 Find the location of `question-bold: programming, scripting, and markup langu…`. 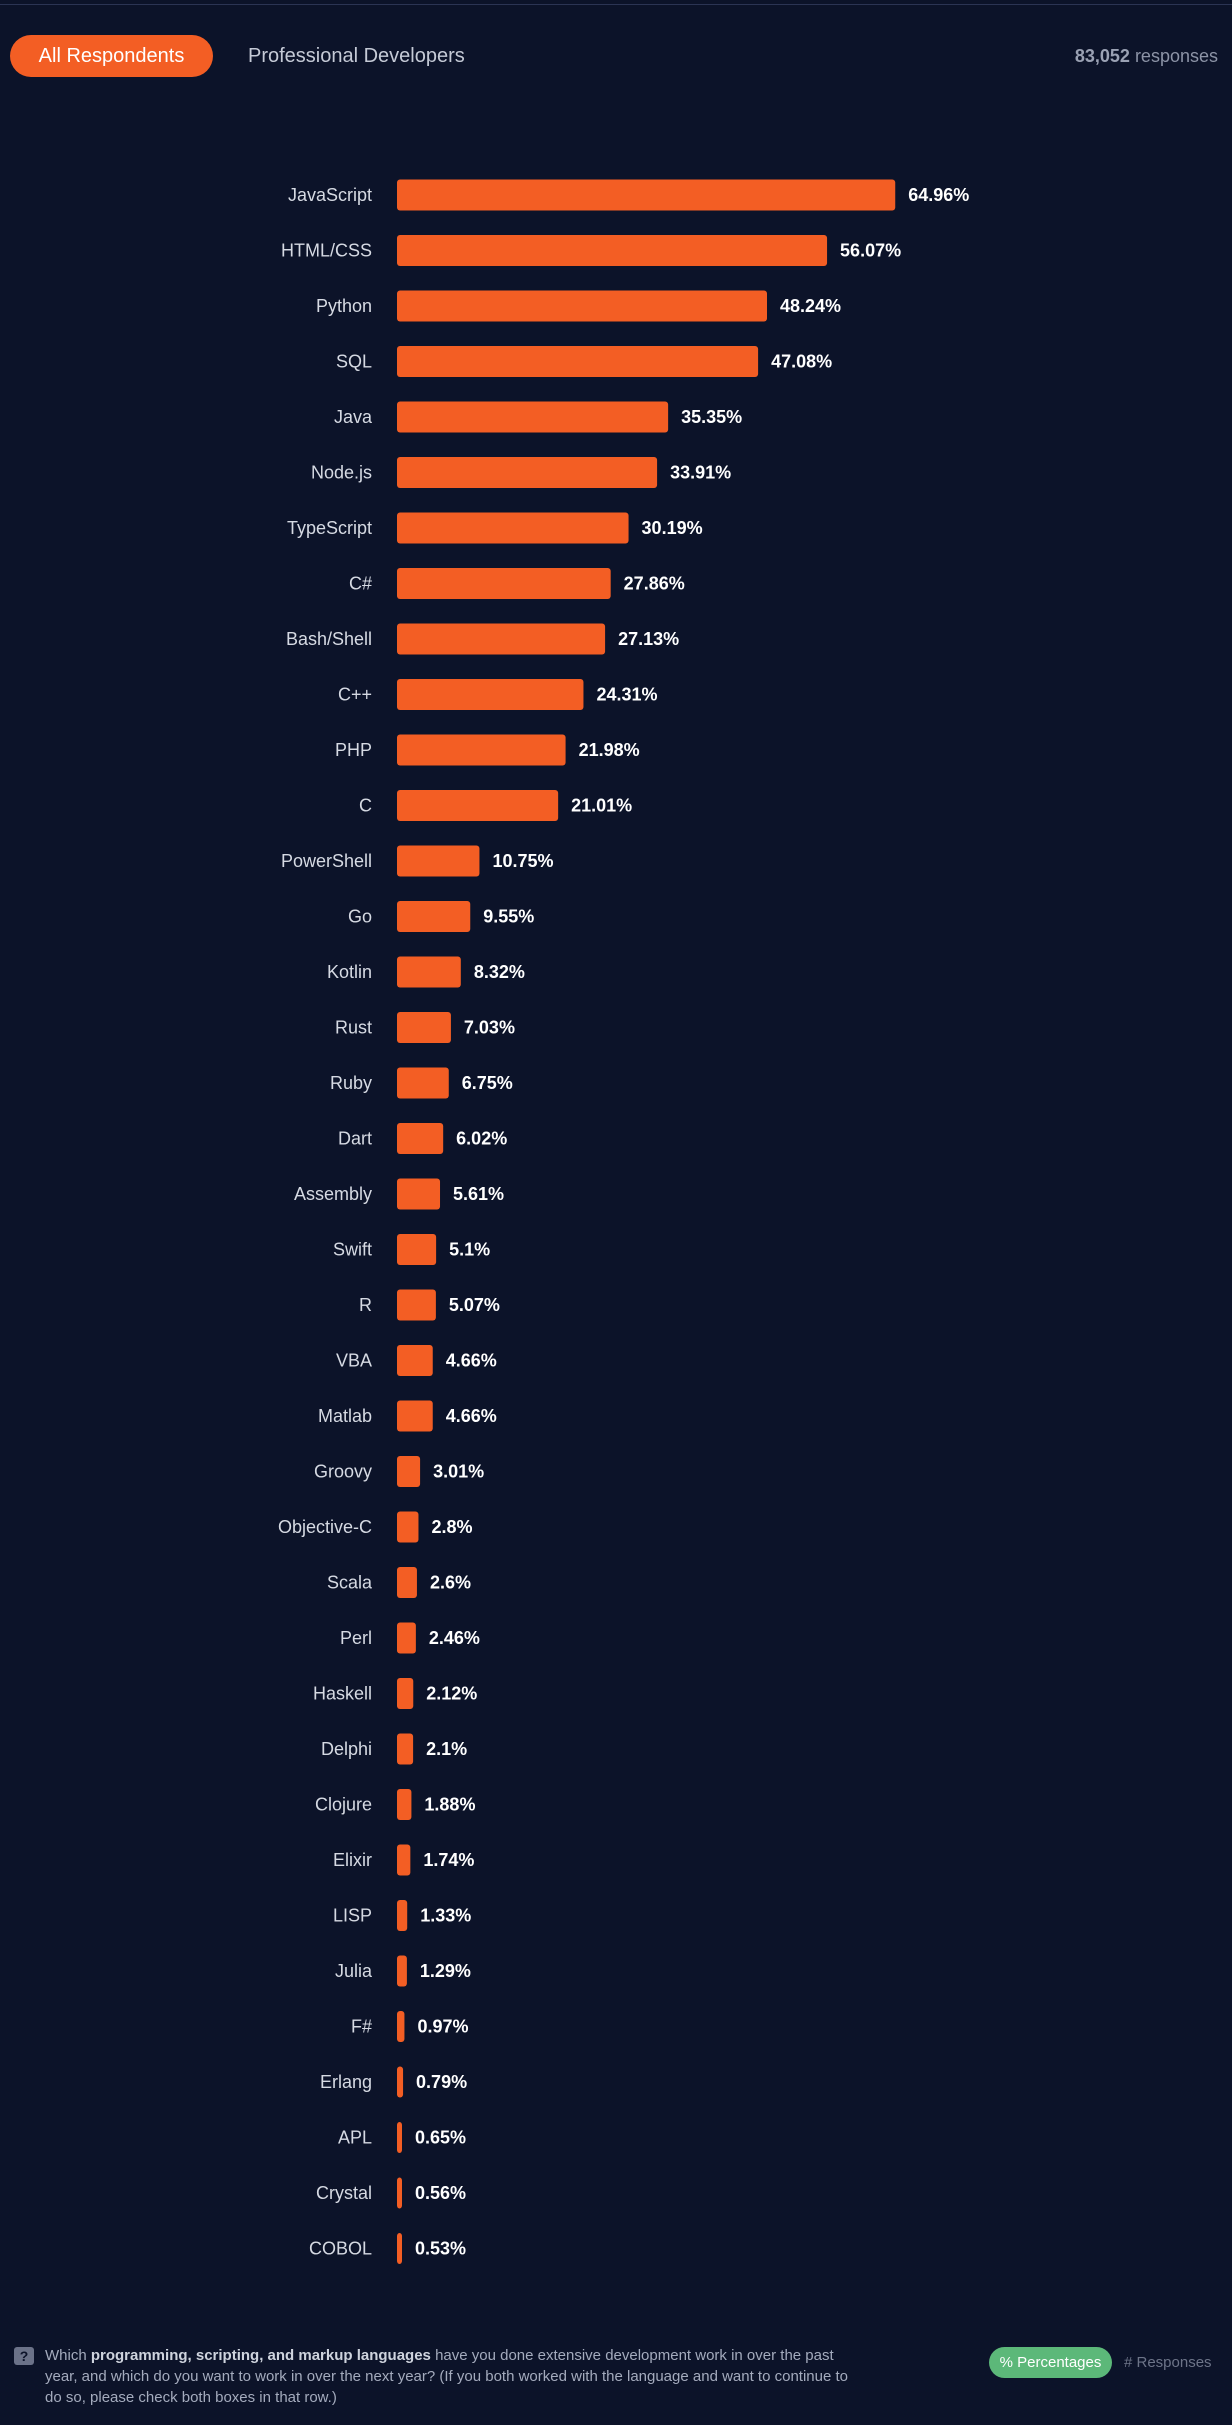

question-bold: programming, scripting, and markup langu… is located at coordinates (260, 2355).